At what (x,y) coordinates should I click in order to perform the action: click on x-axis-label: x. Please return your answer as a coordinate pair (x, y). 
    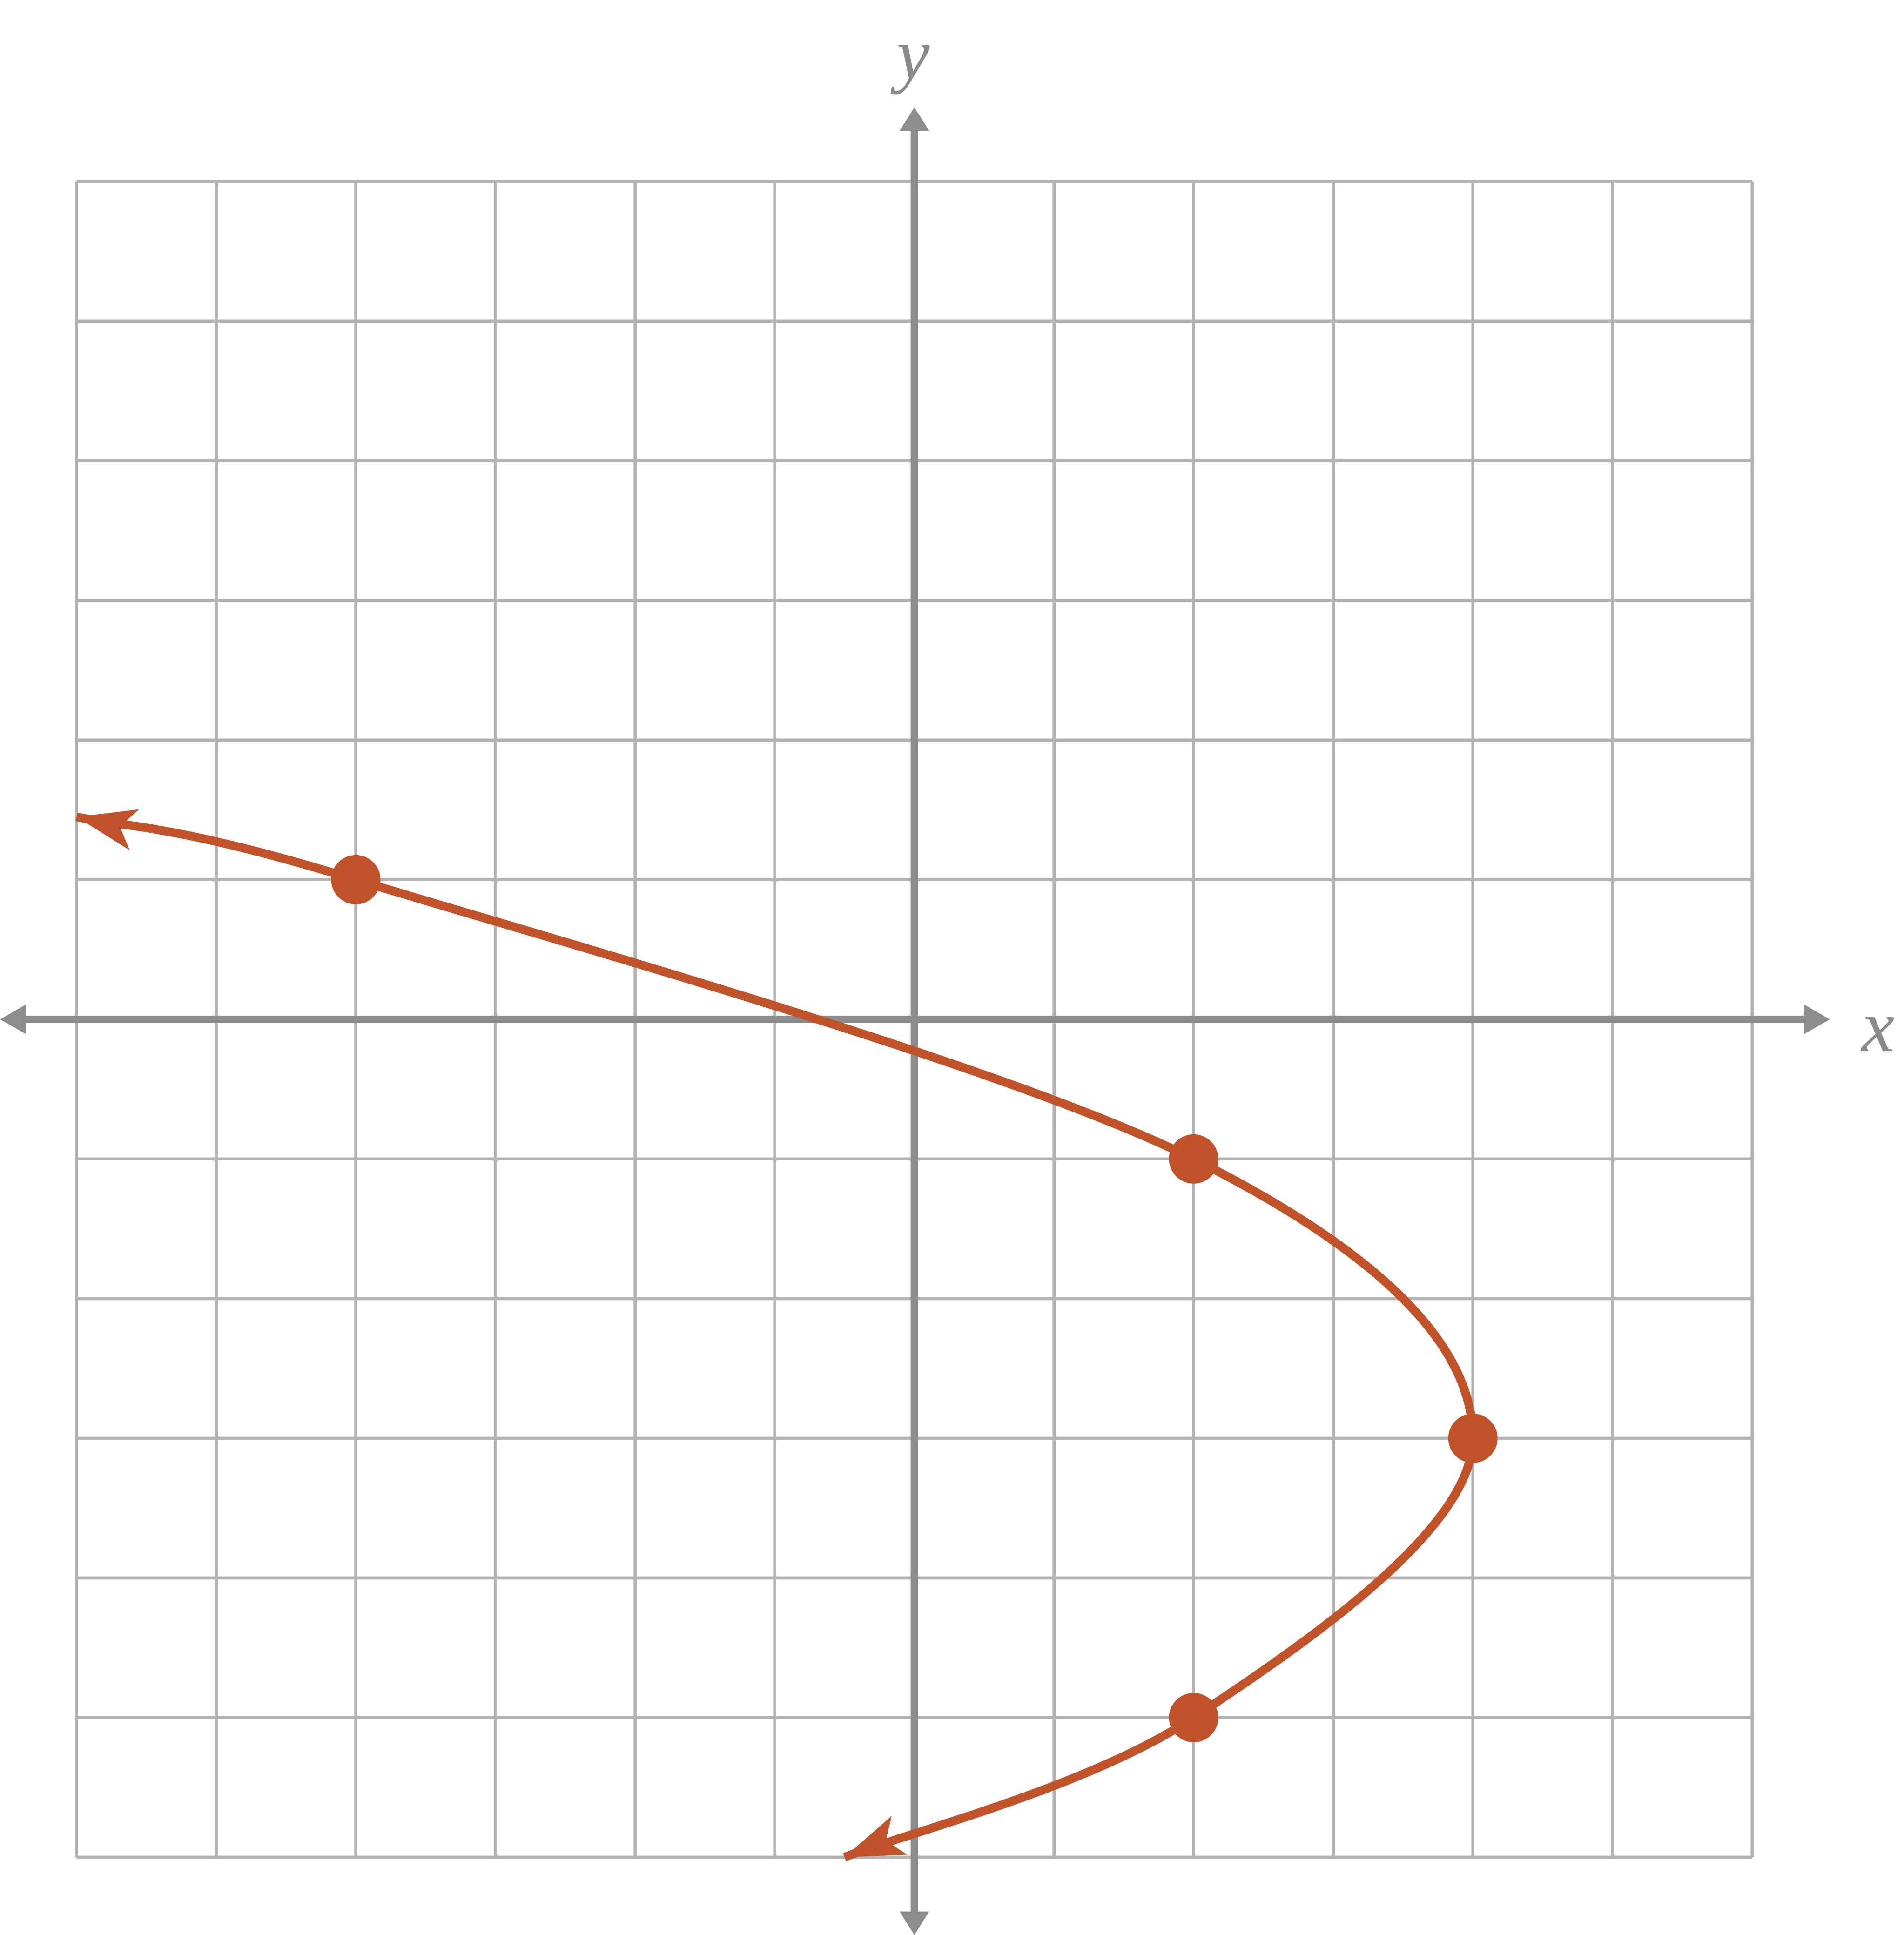
    Looking at the image, I should click on (1878, 1026).